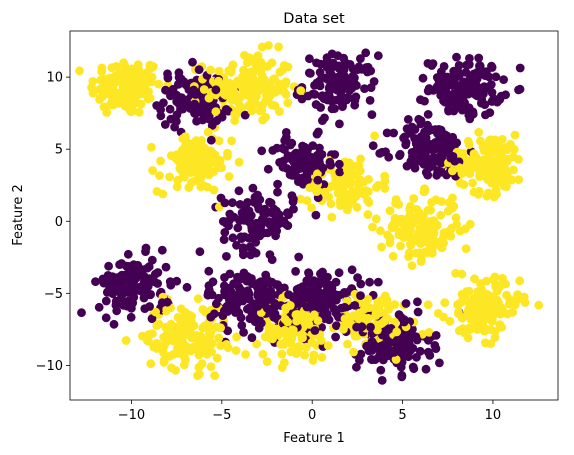 Image resolution: width=574 pixels, height=455 pixels. What do you see at coordinates (54, 78) in the screenshot?
I see `y-tick-label: 10` at bounding box center [54, 78].